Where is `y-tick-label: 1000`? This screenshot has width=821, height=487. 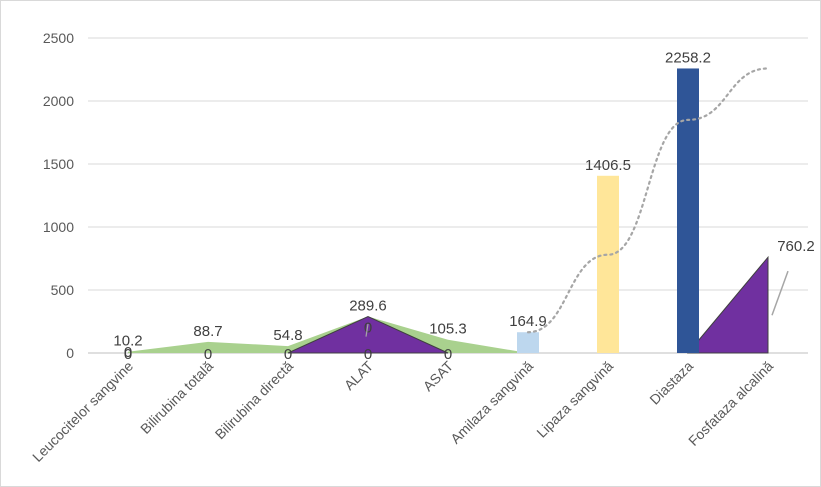
y-tick-label: 1000 is located at coordinates (58, 227).